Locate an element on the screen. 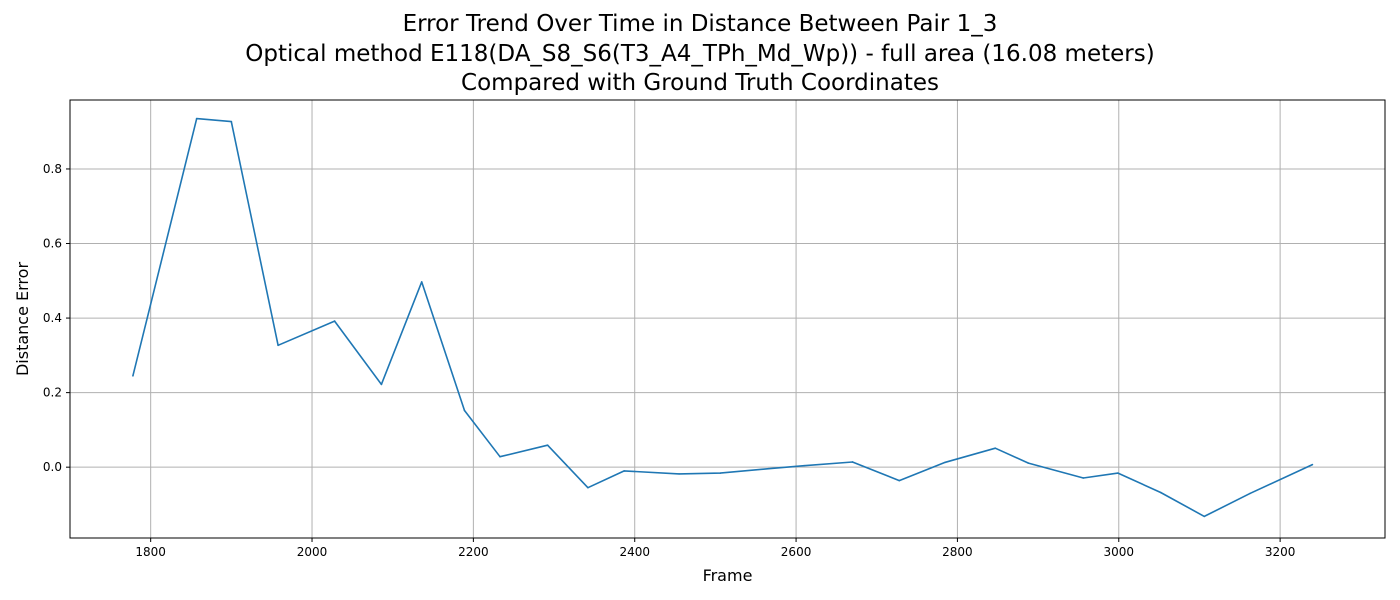 The image size is (1400, 600). x-tick-label: 2600 is located at coordinates (796, 552).